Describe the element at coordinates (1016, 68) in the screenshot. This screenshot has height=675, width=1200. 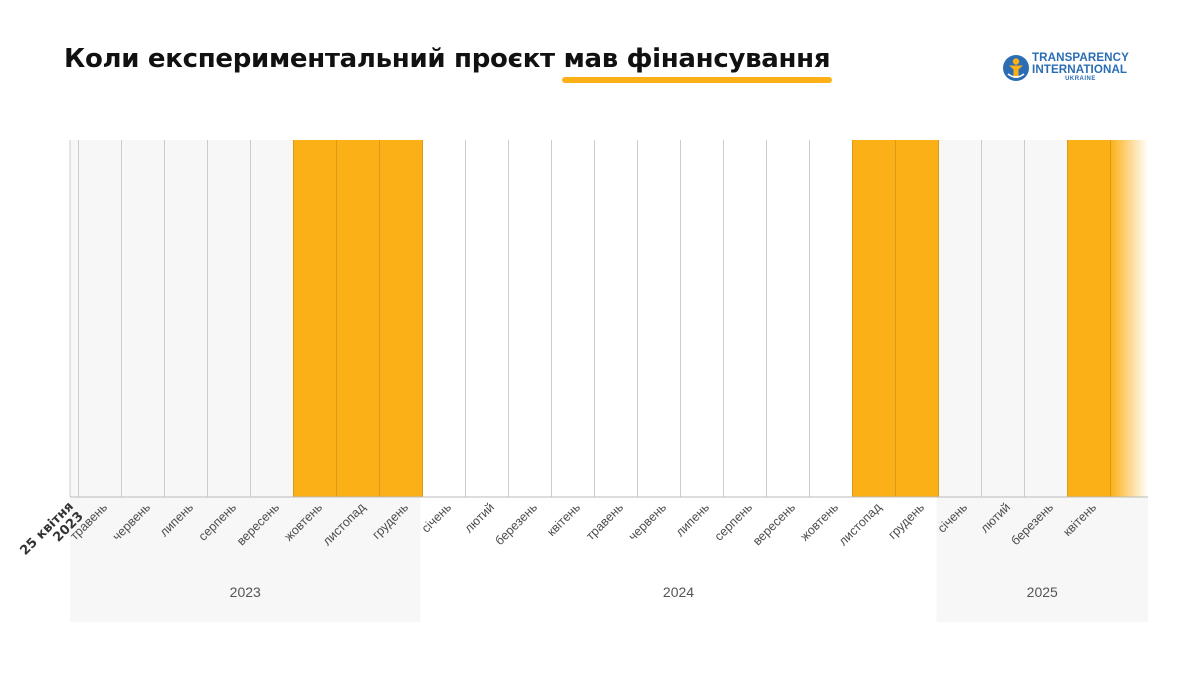
I see `ti-figure-icon` at that location.